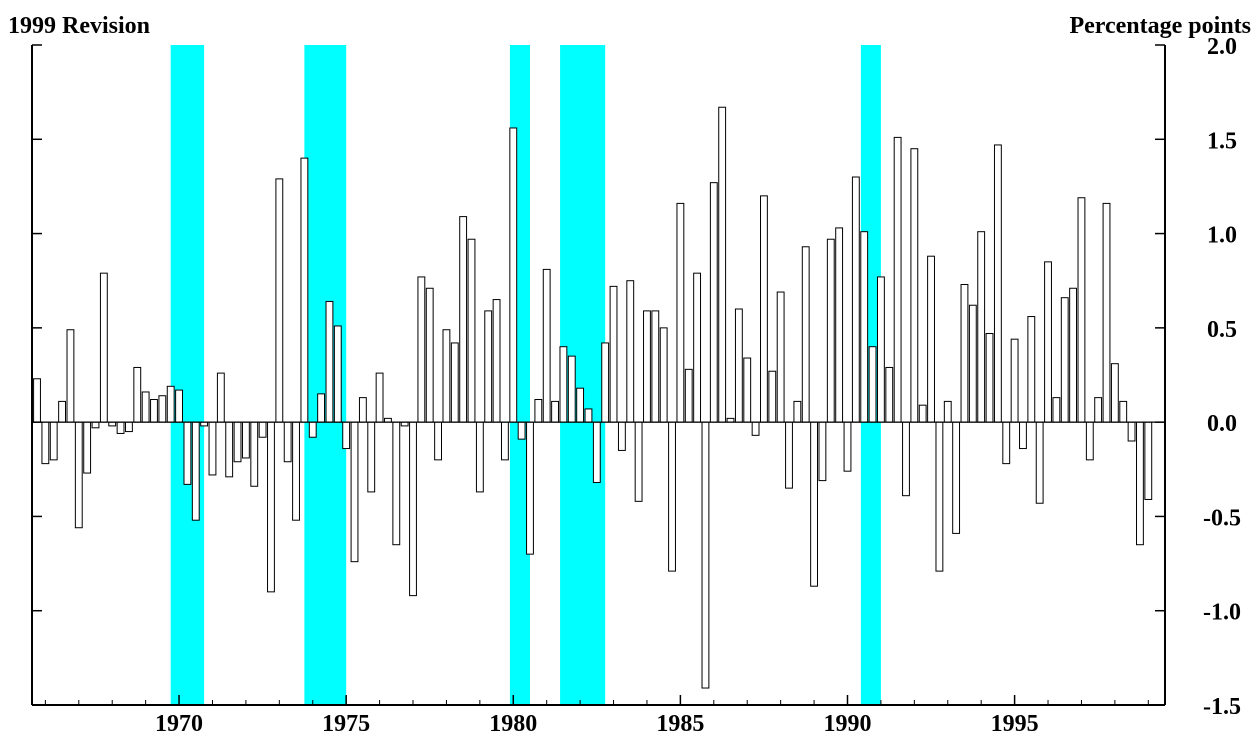 The image size is (1259, 743). I want to click on chart-title-right: Percentage points, so click(1160, 26).